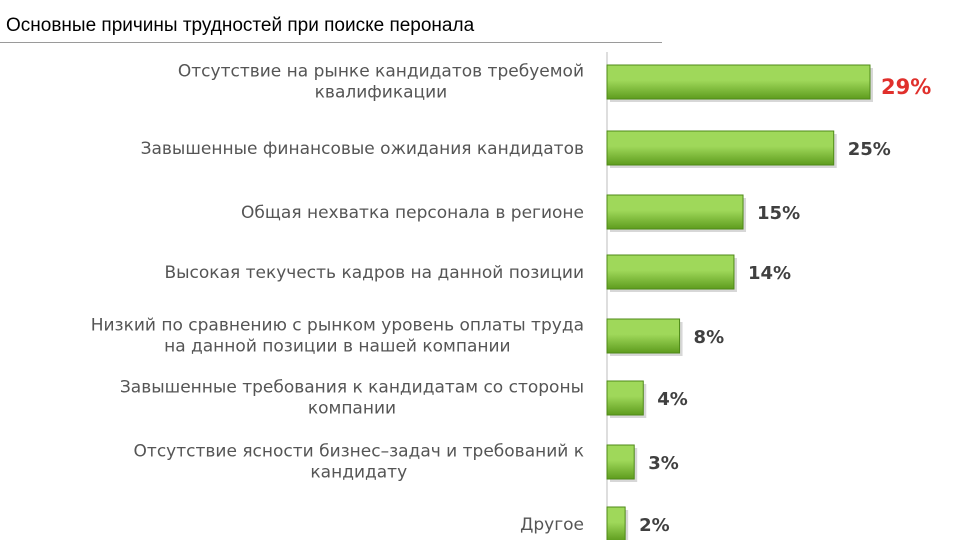 This screenshot has height=540, width=960. Describe the element at coordinates (663, 463) in the screenshot. I see `value-label-6: 3%` at that location.